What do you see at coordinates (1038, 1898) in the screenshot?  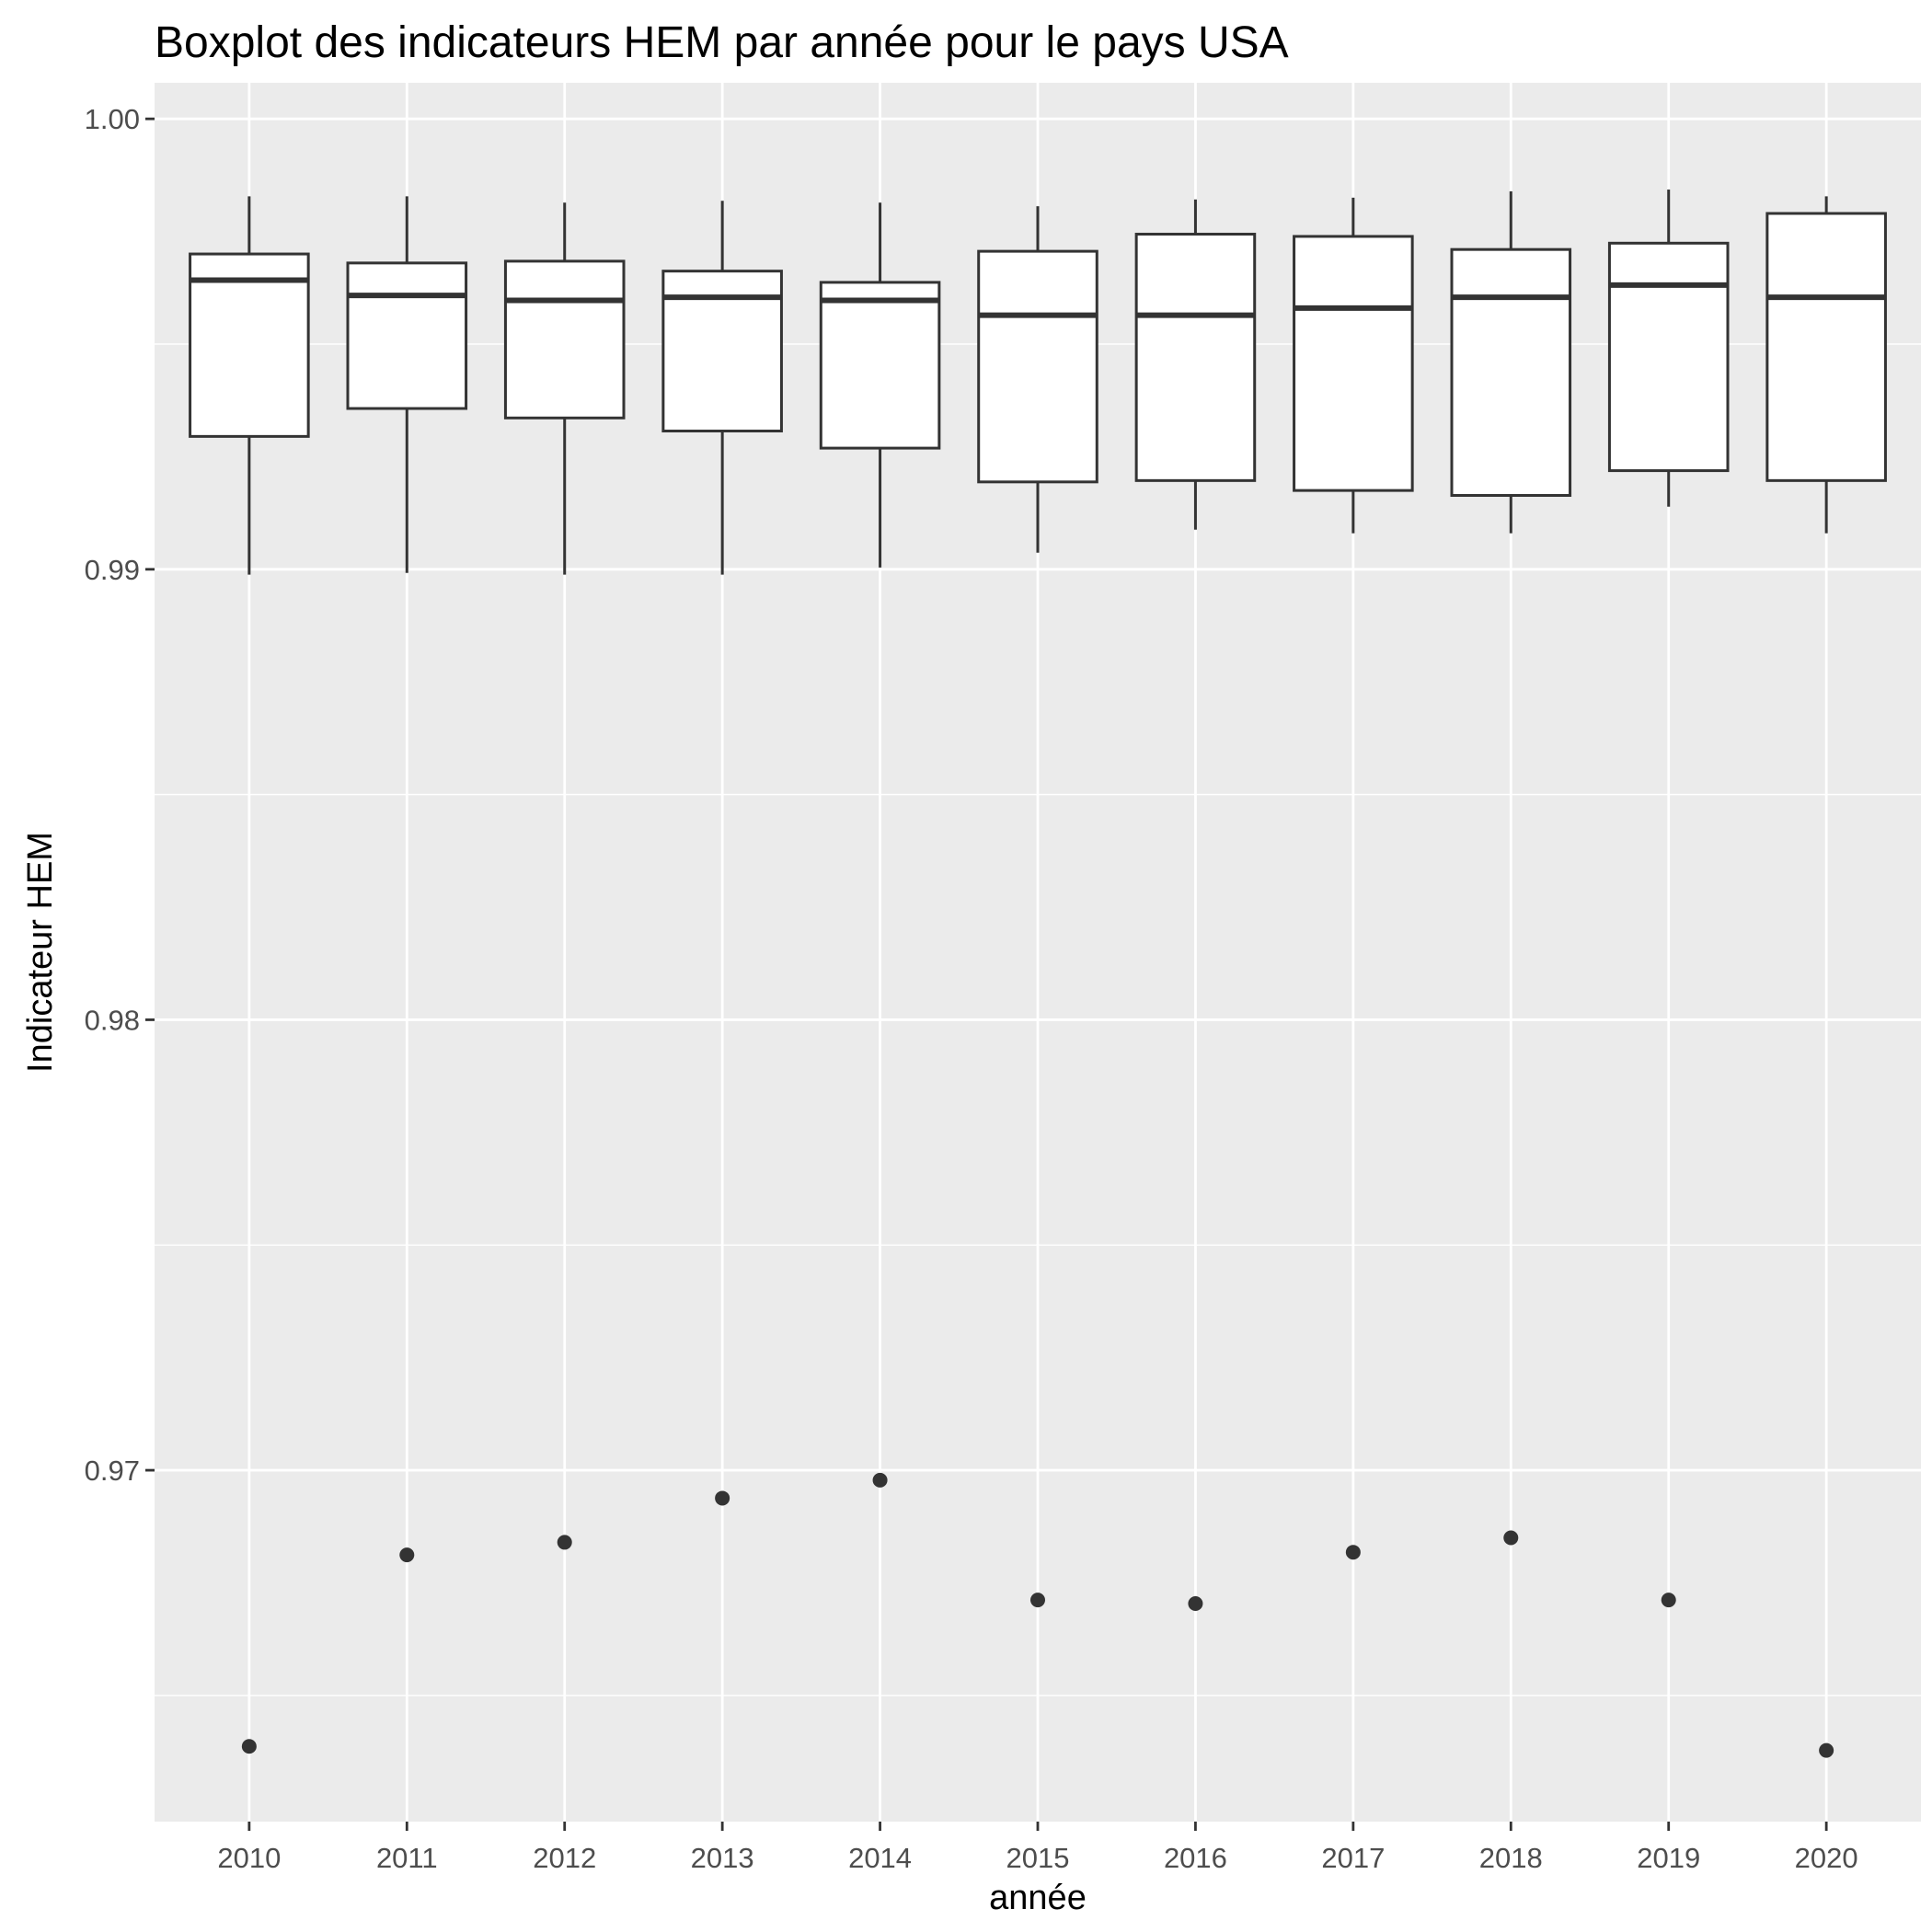 I see `x-axis-label: année` at bounding box center [1038, 1898].